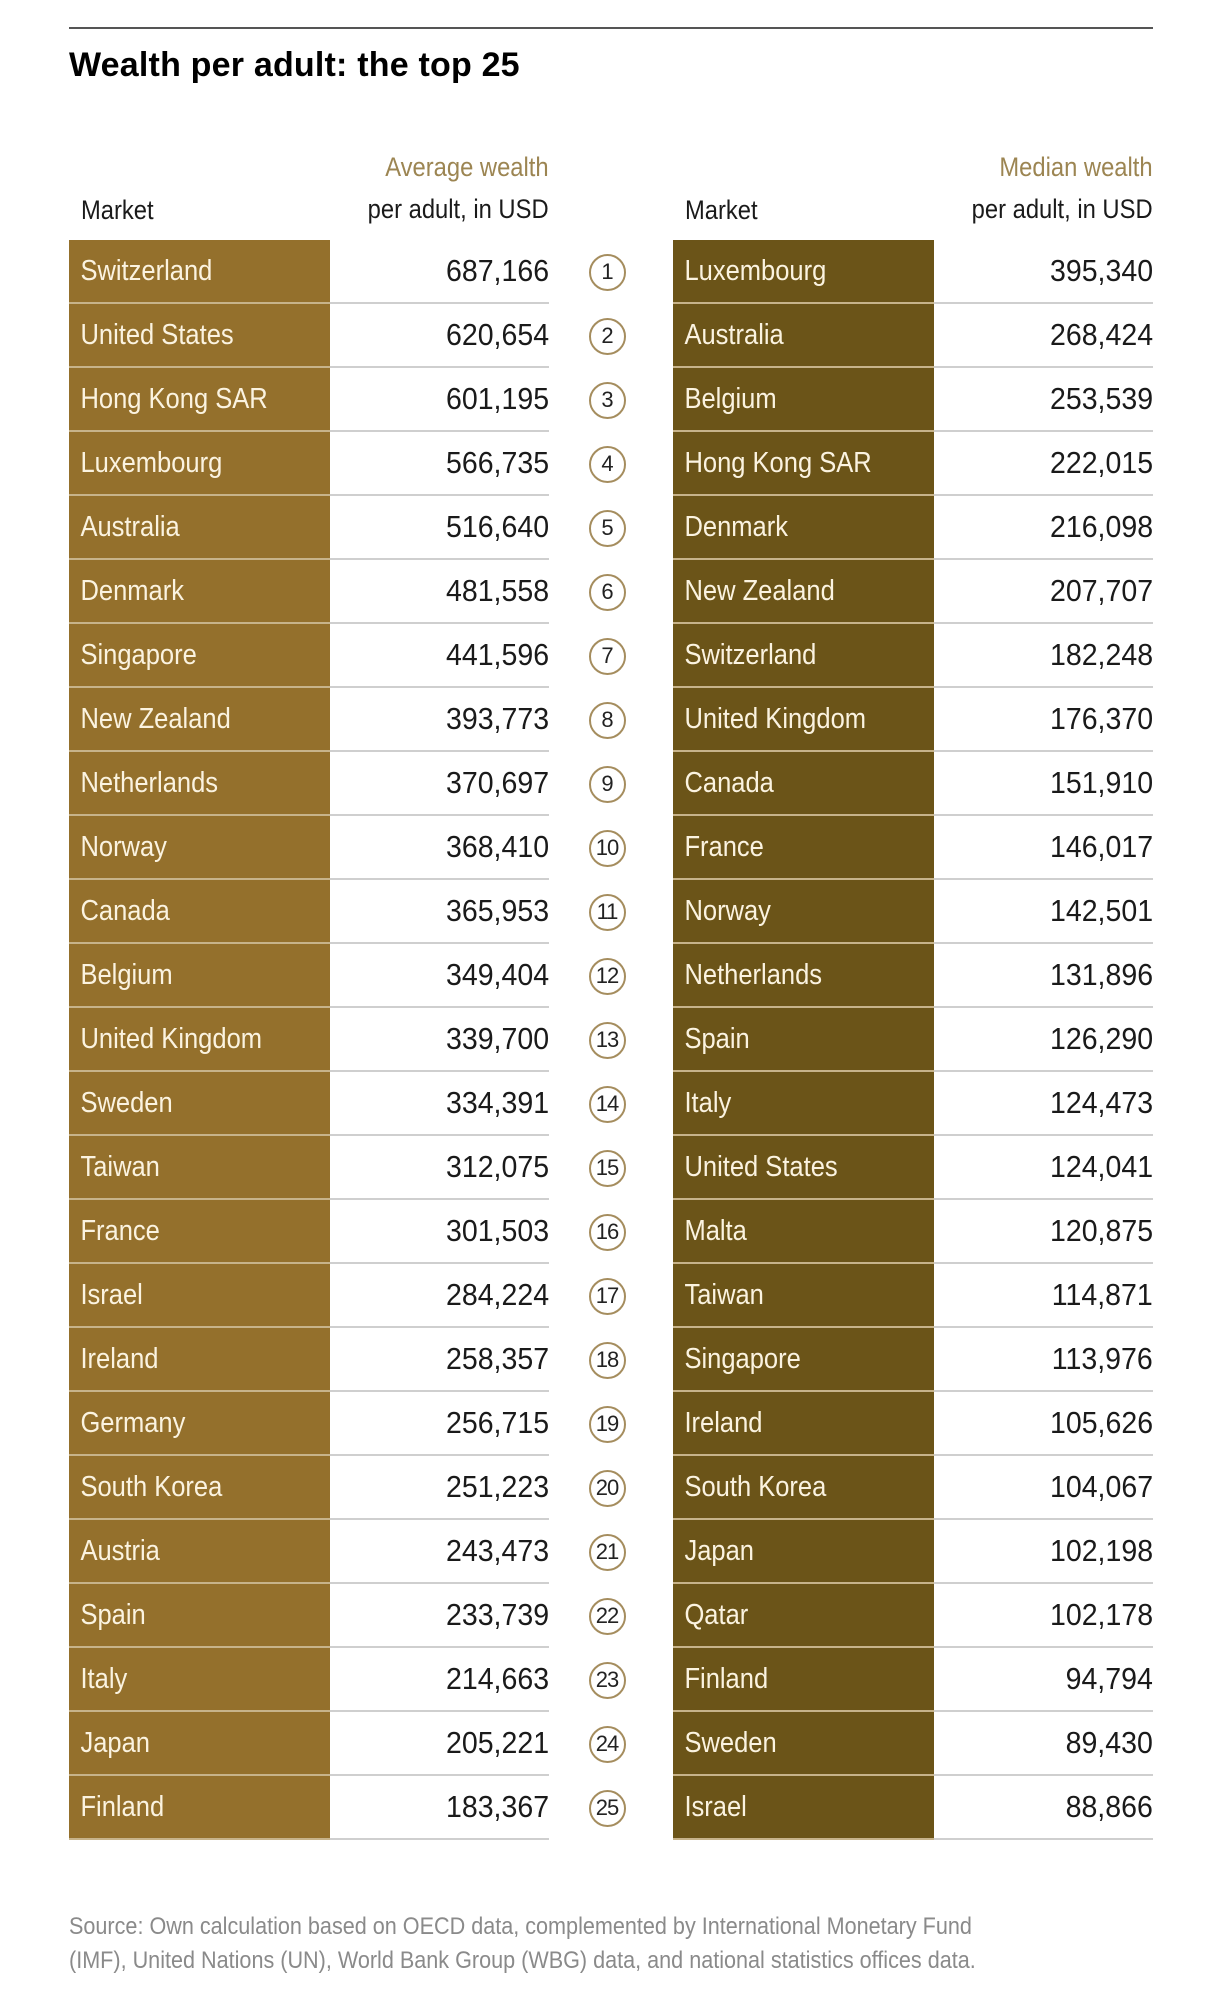 The width and height of the screenshot is (1214, 2000). I want to click on market-cell: Norway, so click(199, 848).